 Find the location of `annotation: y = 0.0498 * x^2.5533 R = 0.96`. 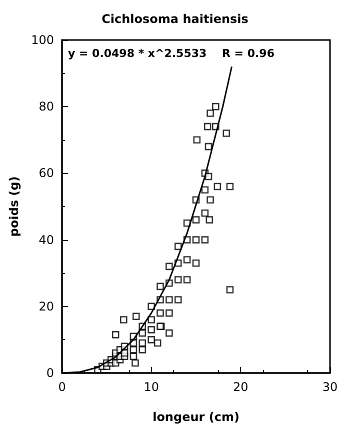

annotation: y = 0.0498 * x^2.5533 R = 0.96 is located at coordinates (171, 53).